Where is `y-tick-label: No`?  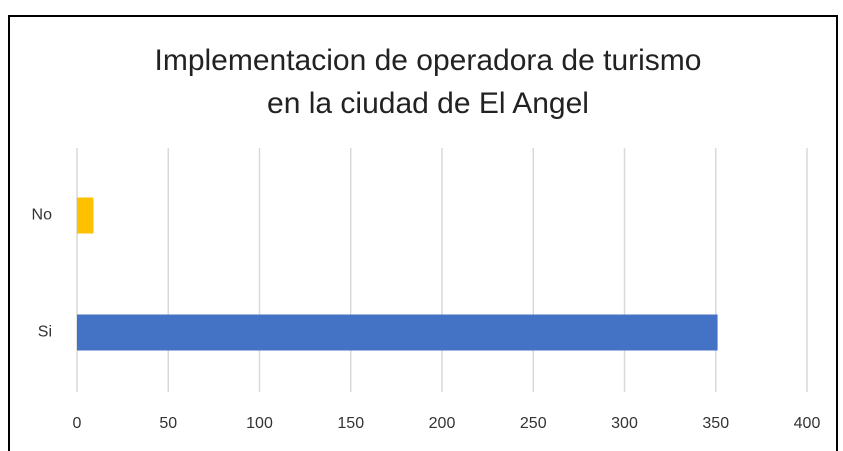 y-tick-label: No is located at coordinates (42, 215).